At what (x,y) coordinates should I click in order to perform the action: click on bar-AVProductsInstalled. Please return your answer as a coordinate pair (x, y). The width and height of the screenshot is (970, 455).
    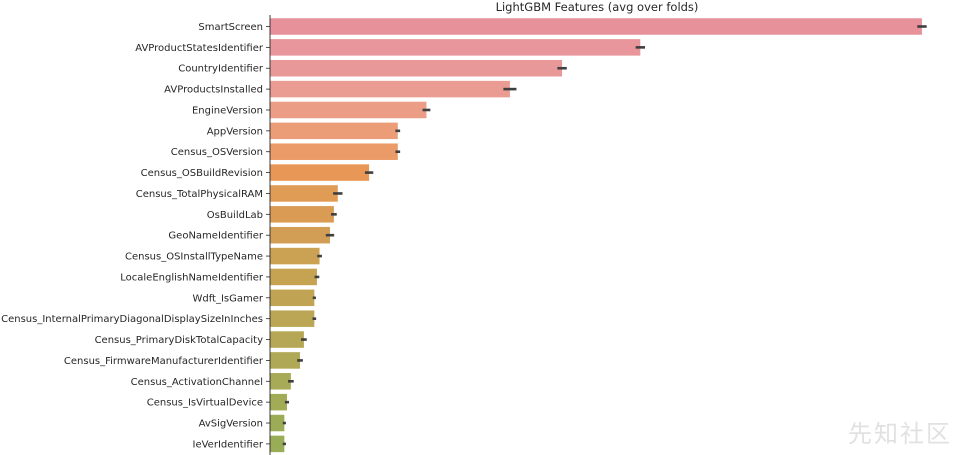
    Looking at the image, I should click on (390, 89).